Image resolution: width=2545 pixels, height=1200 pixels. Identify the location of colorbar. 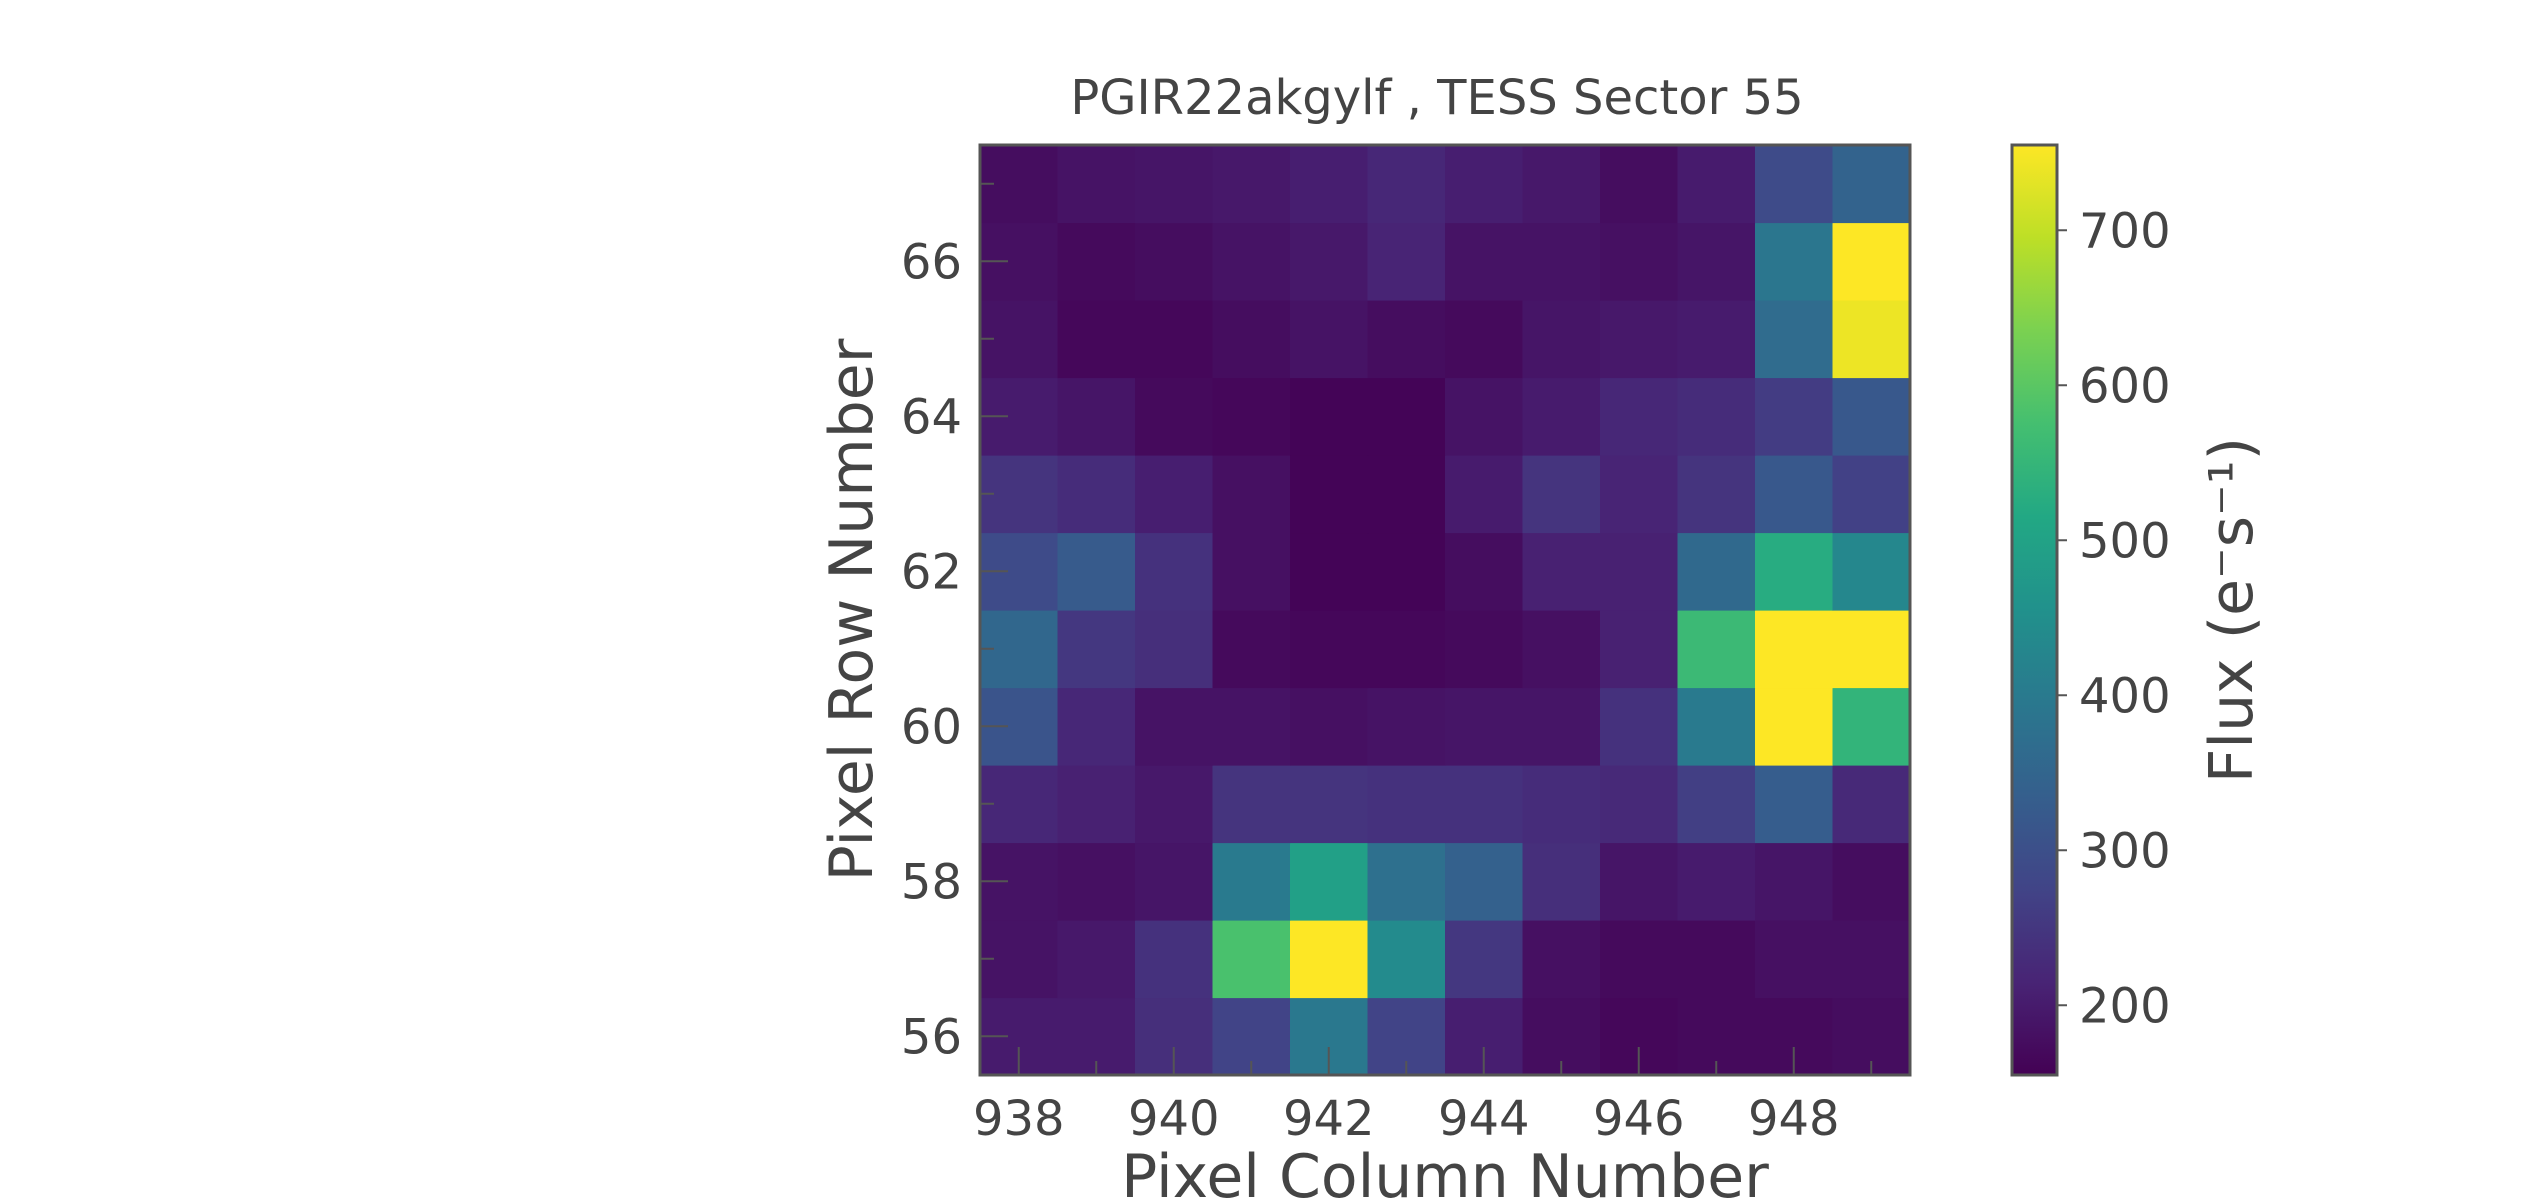
(2034, 610).